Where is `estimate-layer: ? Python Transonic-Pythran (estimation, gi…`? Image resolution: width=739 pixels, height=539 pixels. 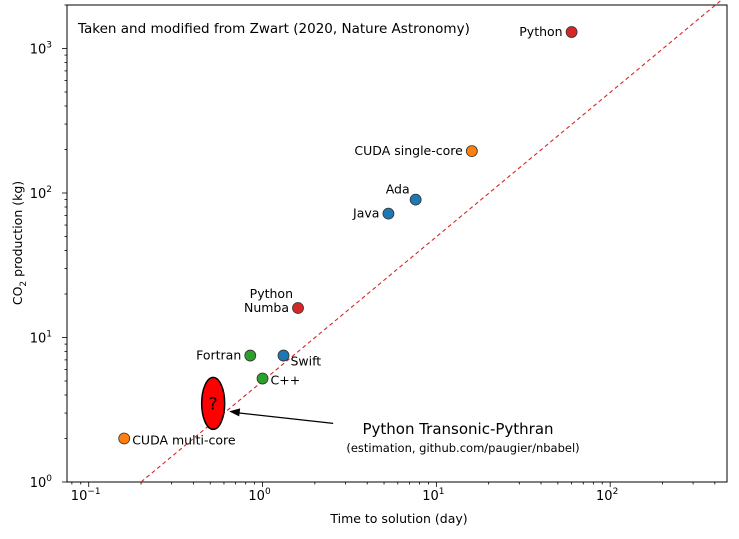
estimate-layer: ? Python Transonic-Pythran (estimation, gi… is located at coordinates (390, 415).